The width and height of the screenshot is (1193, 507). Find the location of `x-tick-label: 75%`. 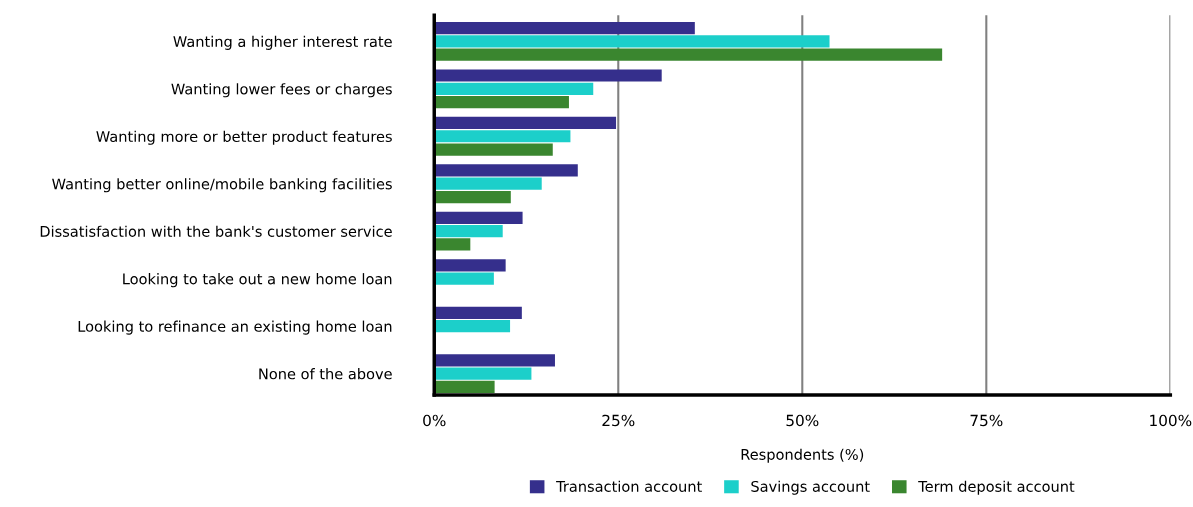

x-tick-label: 75% is located at coordinates (986, 420).